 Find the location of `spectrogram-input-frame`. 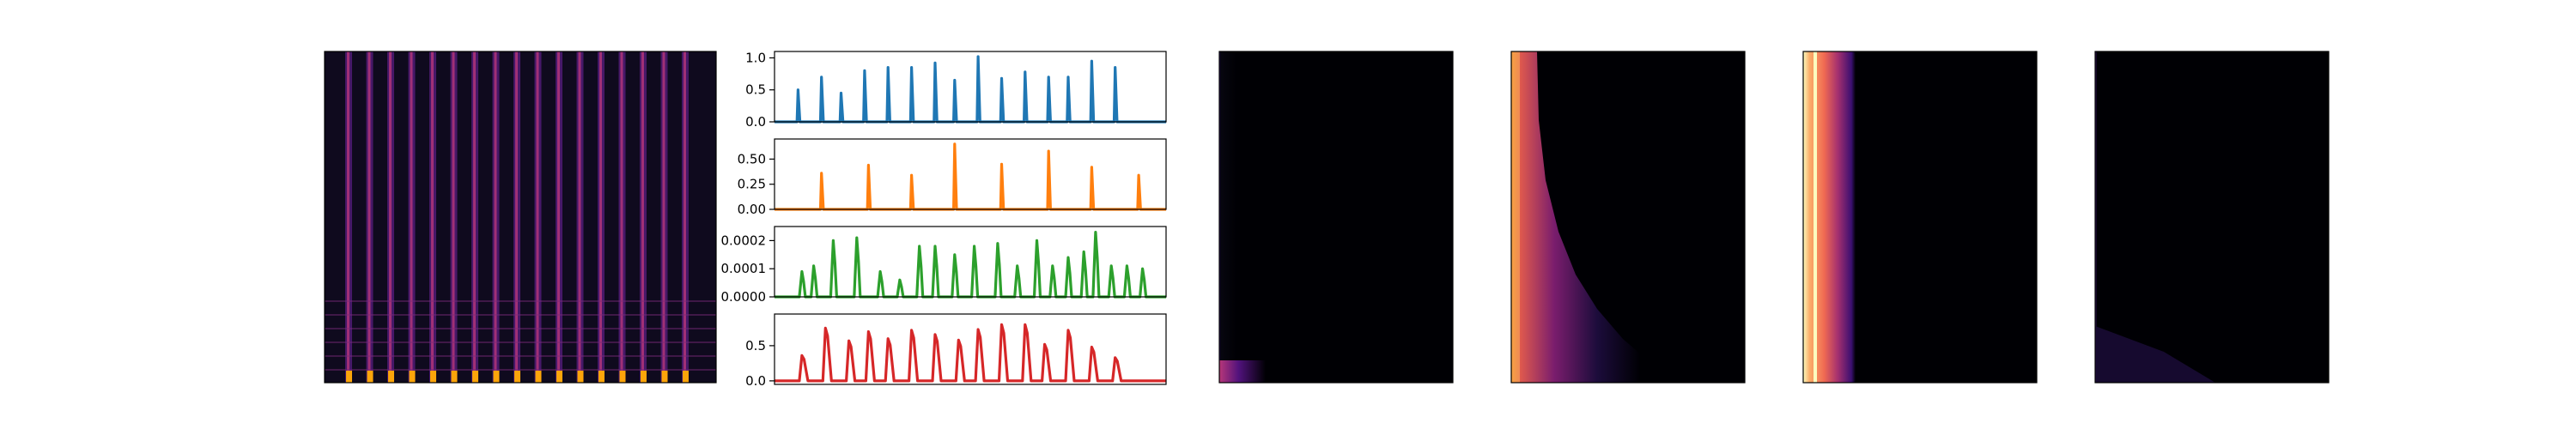

spectrogram-input-frame is located at coordinates (521, 218).